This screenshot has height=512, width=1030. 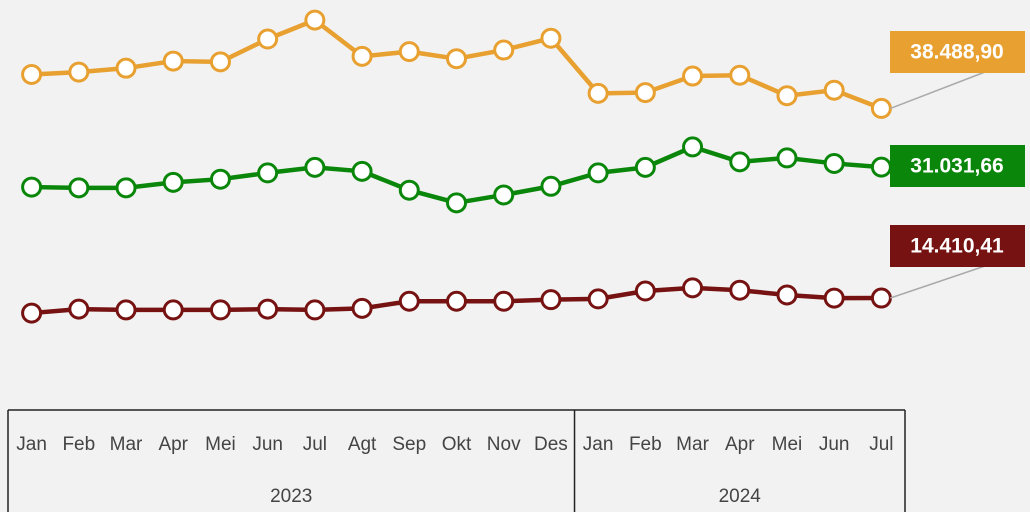 What do you see at coordinates (362, 444) in the screenshot?
I see `x-tick-label: Agt` at bounding box center [362, 444].